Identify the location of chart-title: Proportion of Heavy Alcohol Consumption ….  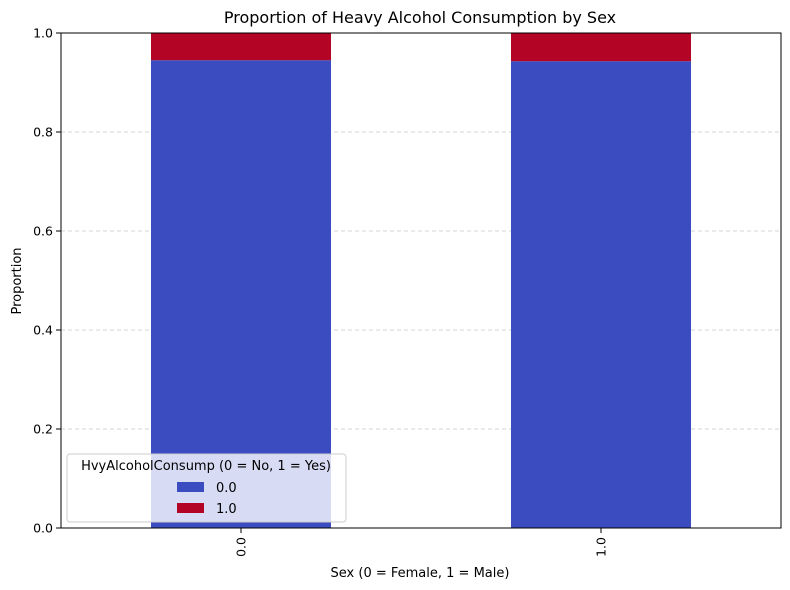
(420, 17).